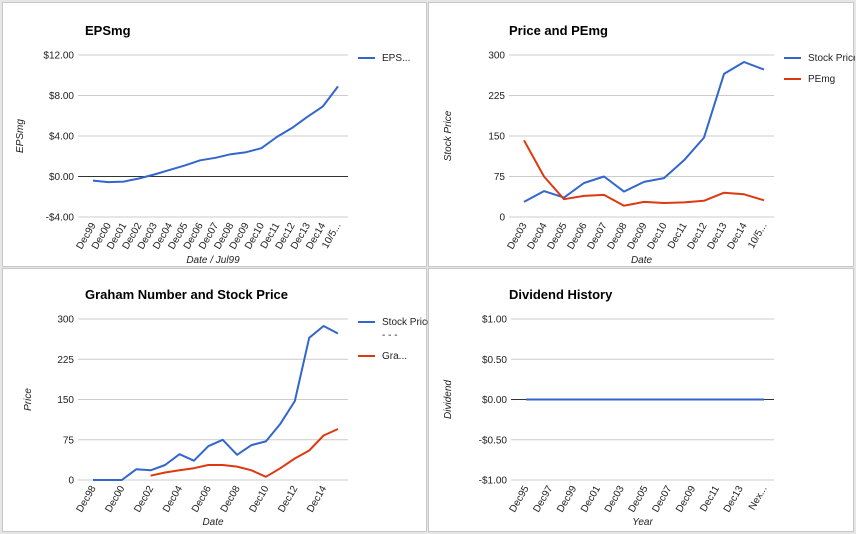 This screenshot has height=534, width=856. Describe the element at coordinates (144, 499) in the screenshot. I see `x-tick-label: Dec02` at that location.